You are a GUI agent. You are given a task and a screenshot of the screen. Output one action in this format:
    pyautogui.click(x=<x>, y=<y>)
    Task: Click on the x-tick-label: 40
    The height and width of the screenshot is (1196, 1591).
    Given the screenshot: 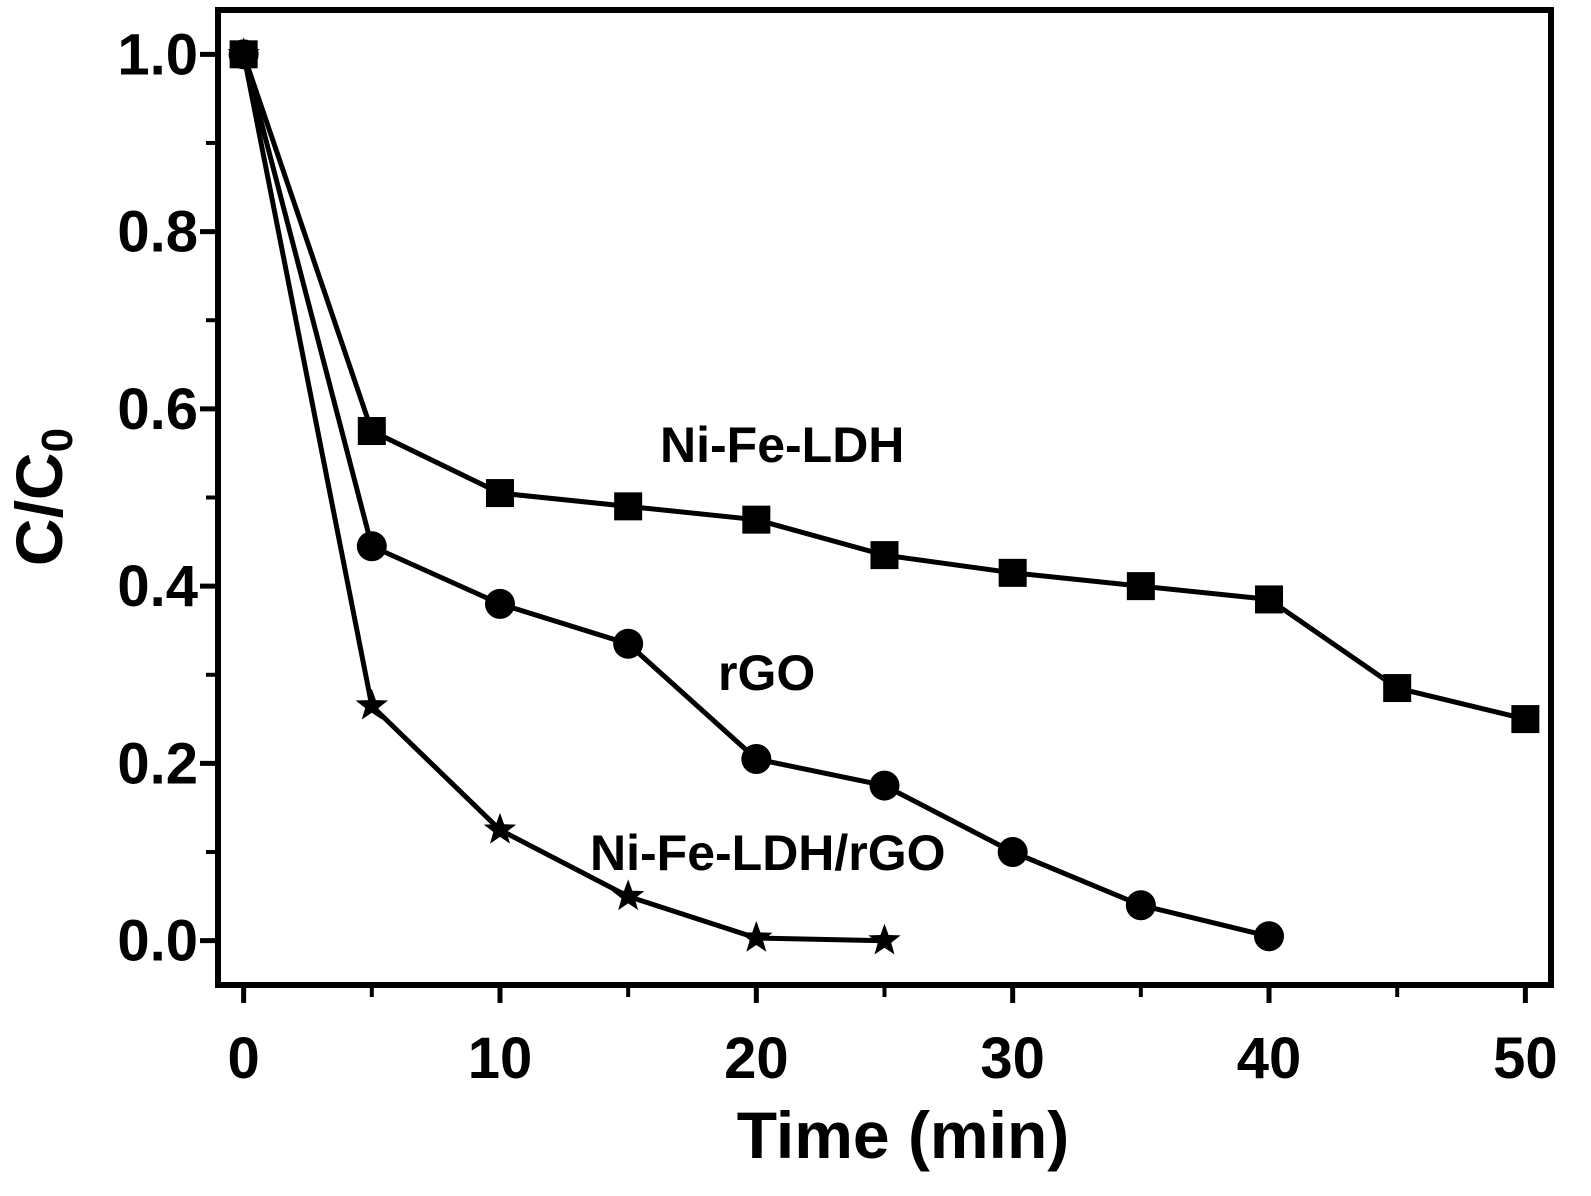 What is the action you would take?
    pyautogui.click(x=1269, y=1058)
    